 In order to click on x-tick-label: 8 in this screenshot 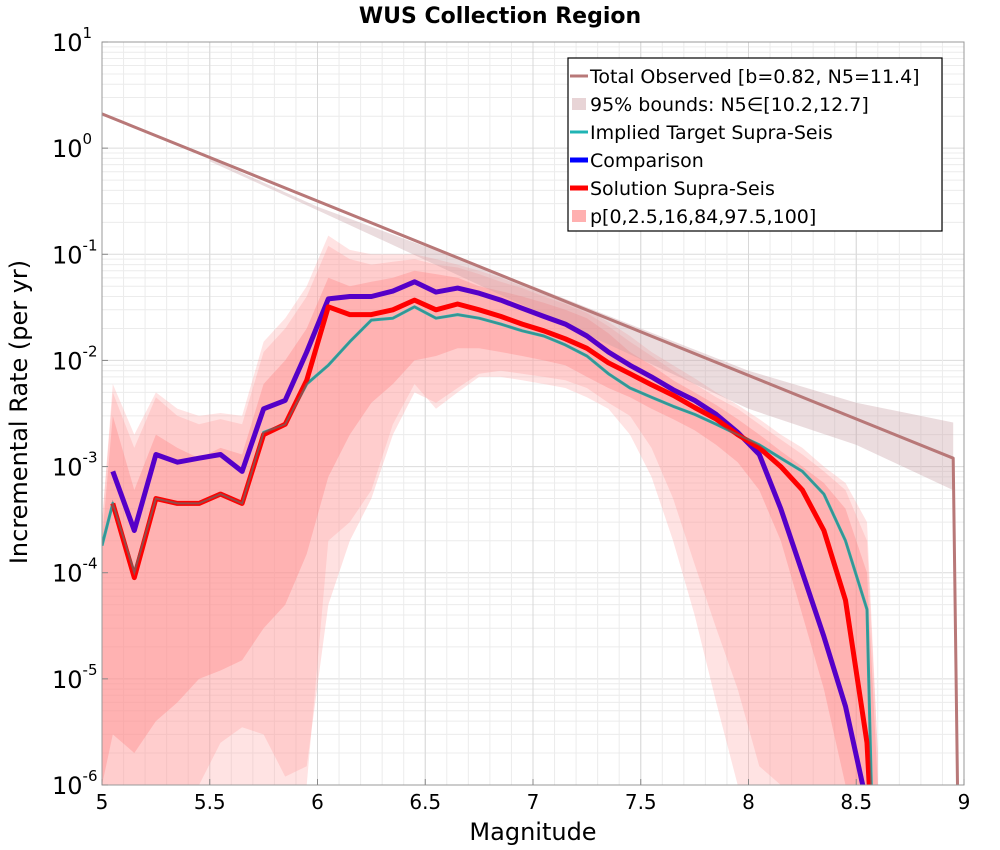, I will do `click(748, 802)`.